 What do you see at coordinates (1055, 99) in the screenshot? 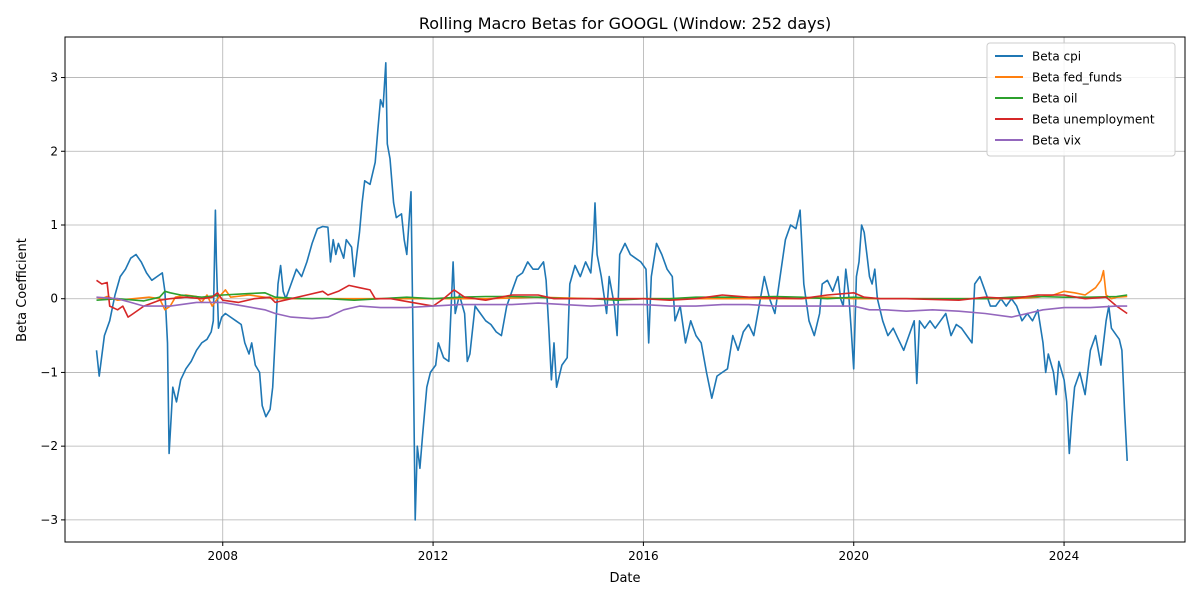
I see `legend-entry-label: Beta oil` at bounding box center [1055, 99].